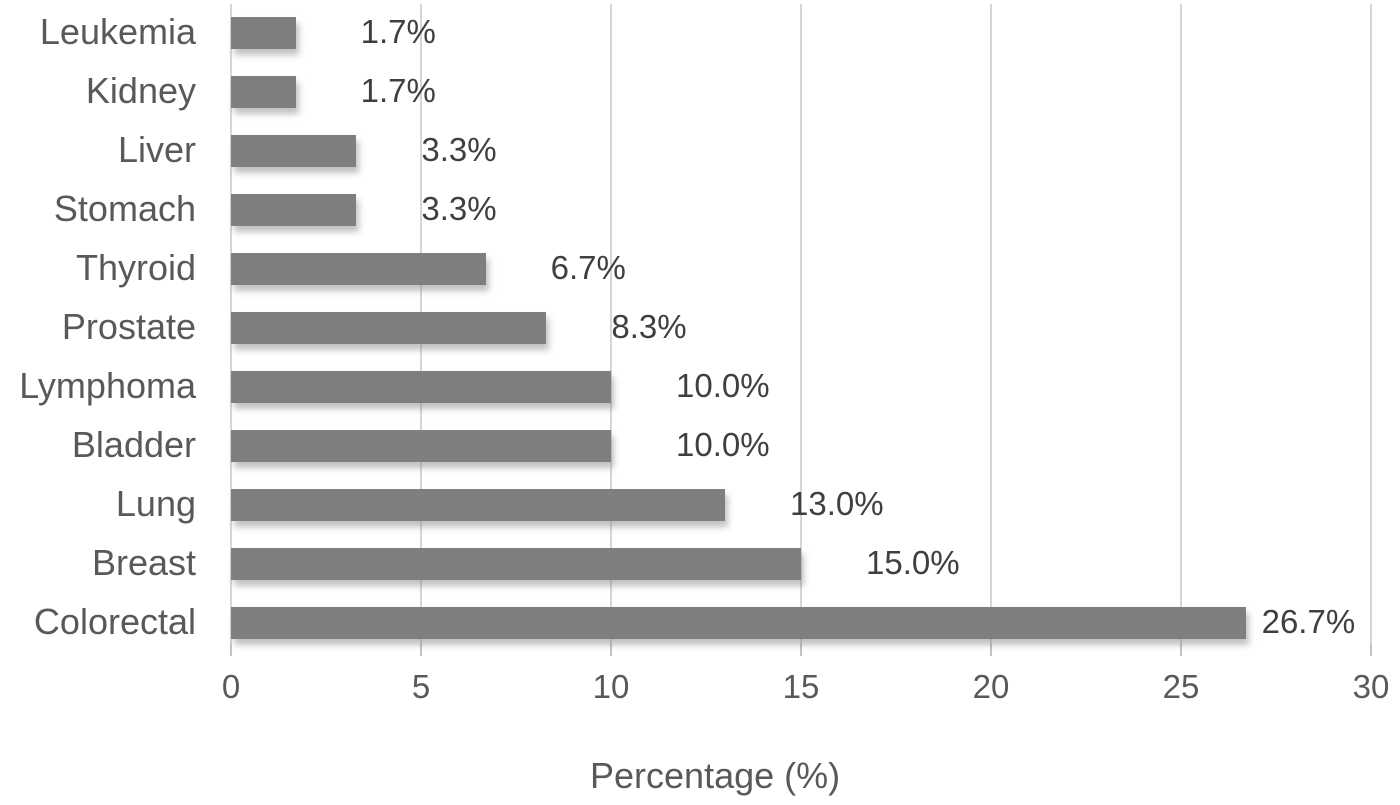  Describe the element at coordinates (1181, 686) in the screenshot. I see `x-tick-label: 25` at that location.